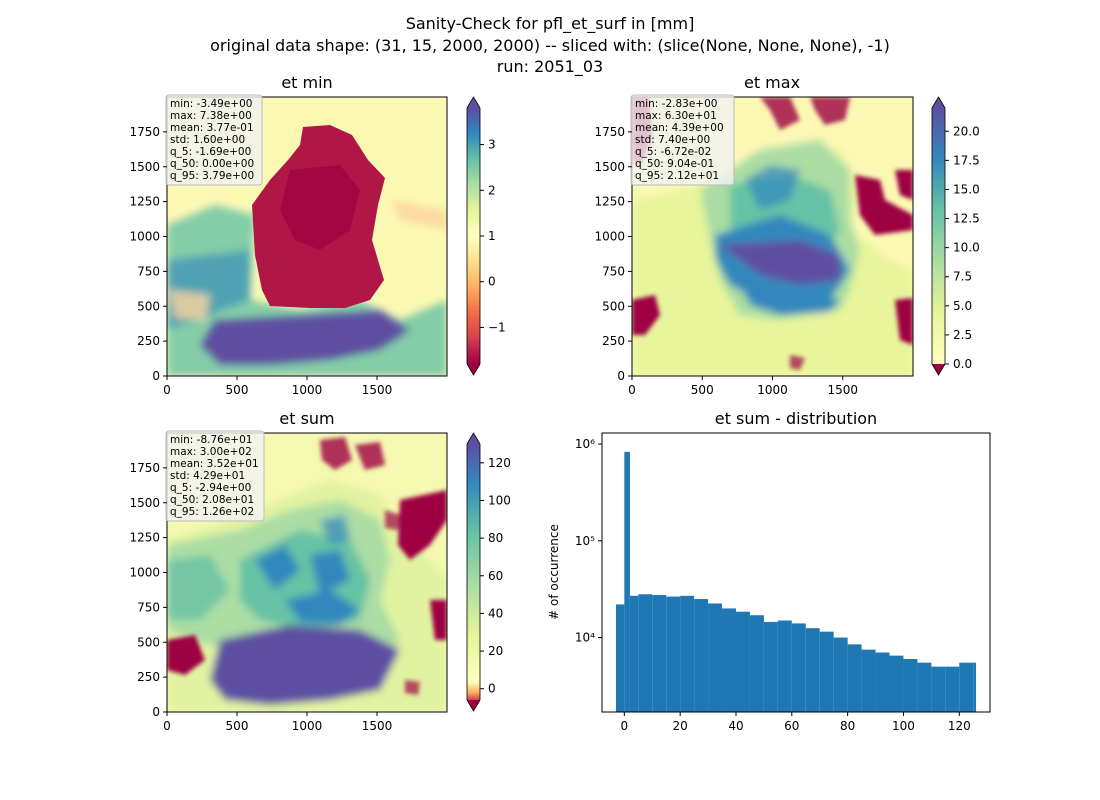  I want to click on colorbar-tick-label: 7.5, so click(962, 277).